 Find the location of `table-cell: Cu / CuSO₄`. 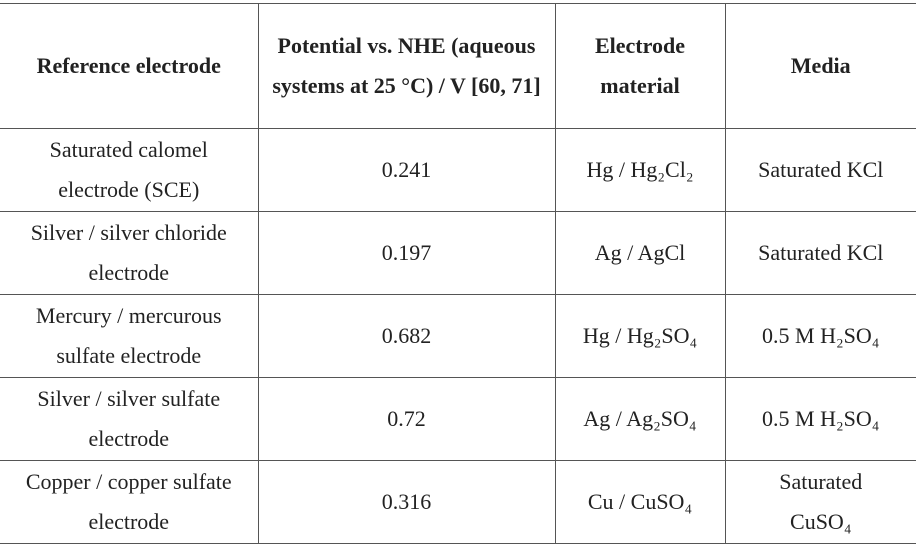

table-cell: Cu / CuSO₄ is located at coordinates (640, 502).